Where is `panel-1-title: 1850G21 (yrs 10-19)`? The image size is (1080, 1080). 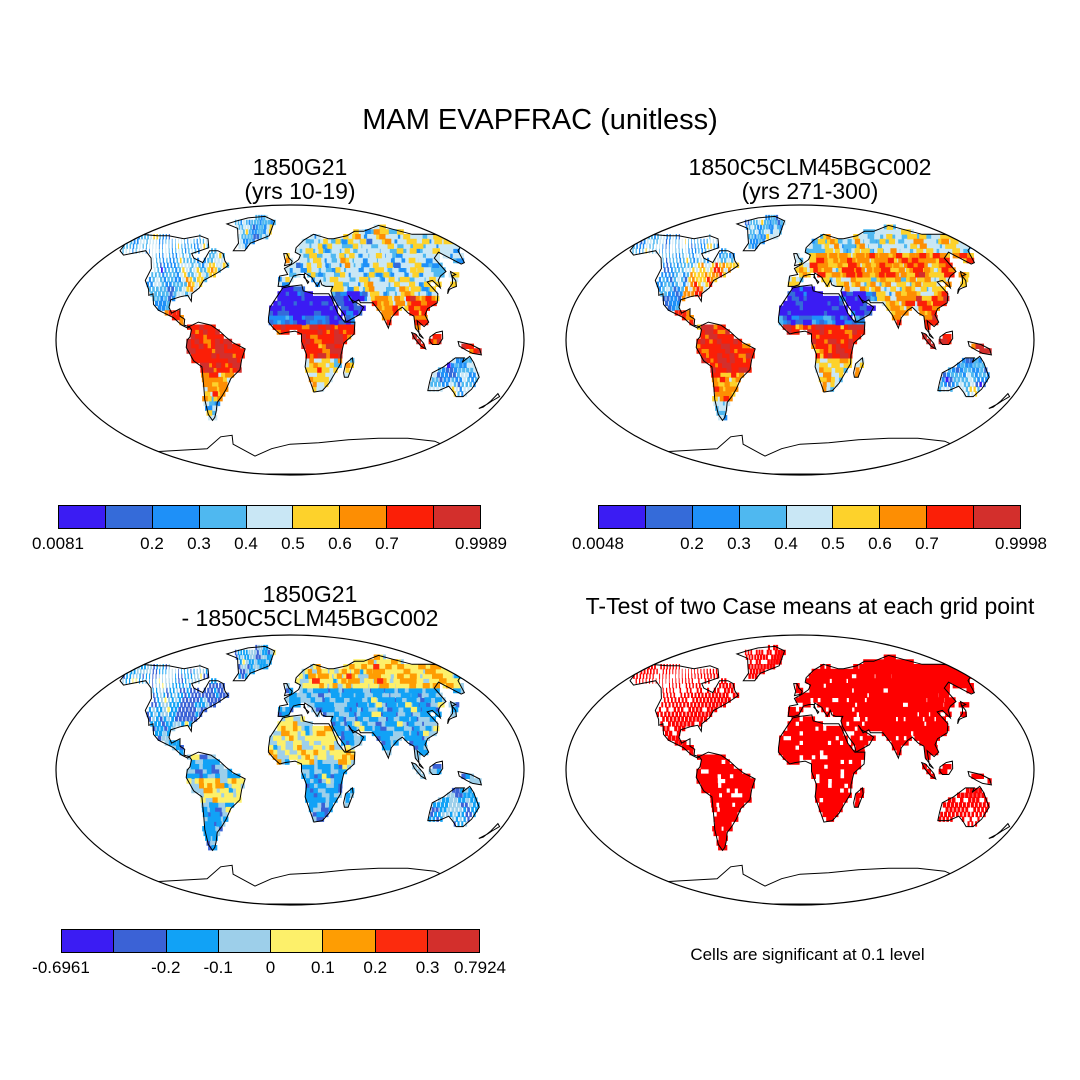
panel-1-title: 1850G21 (yrs 10-19) is located at coordinates (300, 179).